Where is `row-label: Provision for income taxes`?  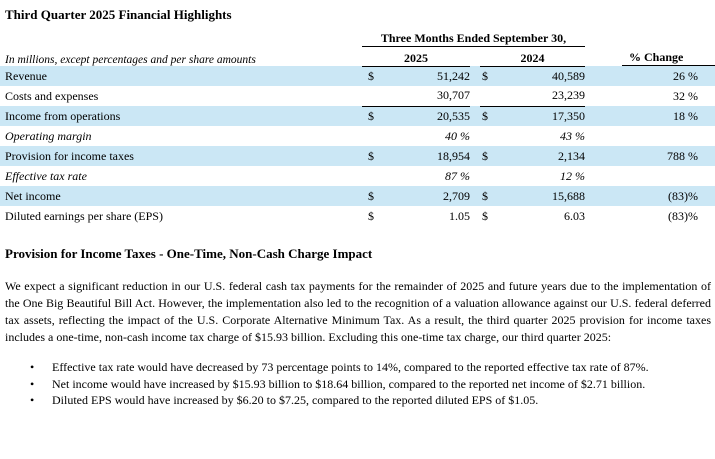
row-label: Provision for income taxes is located at coordinates (69, 155).